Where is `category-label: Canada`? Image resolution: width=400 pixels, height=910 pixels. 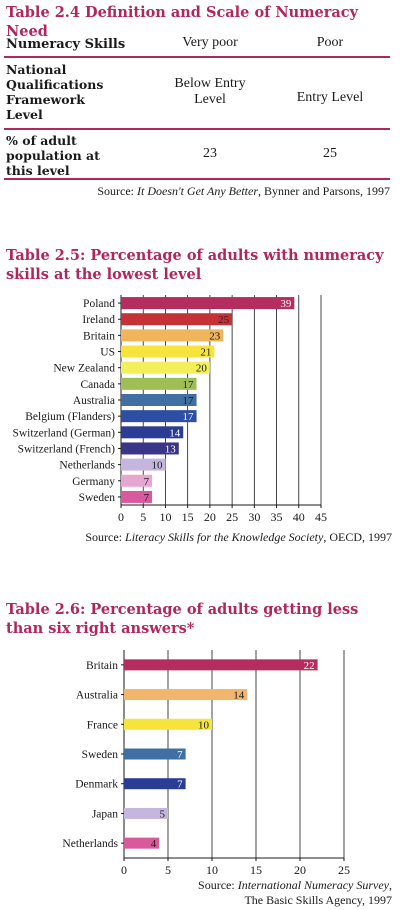 category-label: Canada is located at coordinates (98, 385).